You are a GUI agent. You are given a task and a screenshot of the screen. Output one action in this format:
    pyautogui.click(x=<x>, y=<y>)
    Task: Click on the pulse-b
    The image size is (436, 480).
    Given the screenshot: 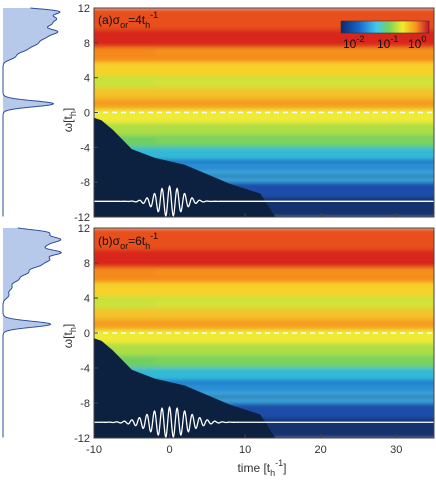 What is the action you would take?
    pyautogui.click(x=264, y=422)
    